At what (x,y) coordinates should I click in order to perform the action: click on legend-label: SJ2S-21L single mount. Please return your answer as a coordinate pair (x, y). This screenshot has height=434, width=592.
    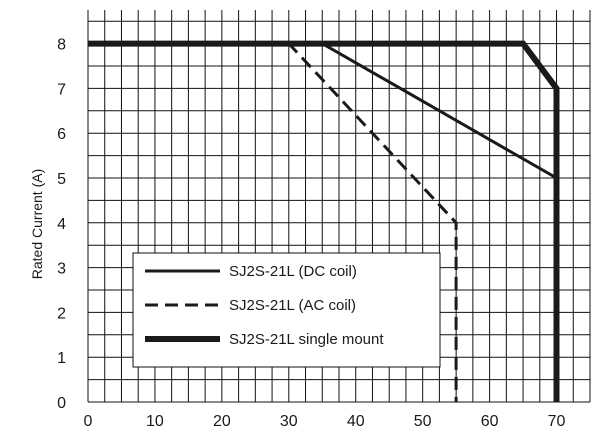
    Looking at the image, I should click on (306, 339).